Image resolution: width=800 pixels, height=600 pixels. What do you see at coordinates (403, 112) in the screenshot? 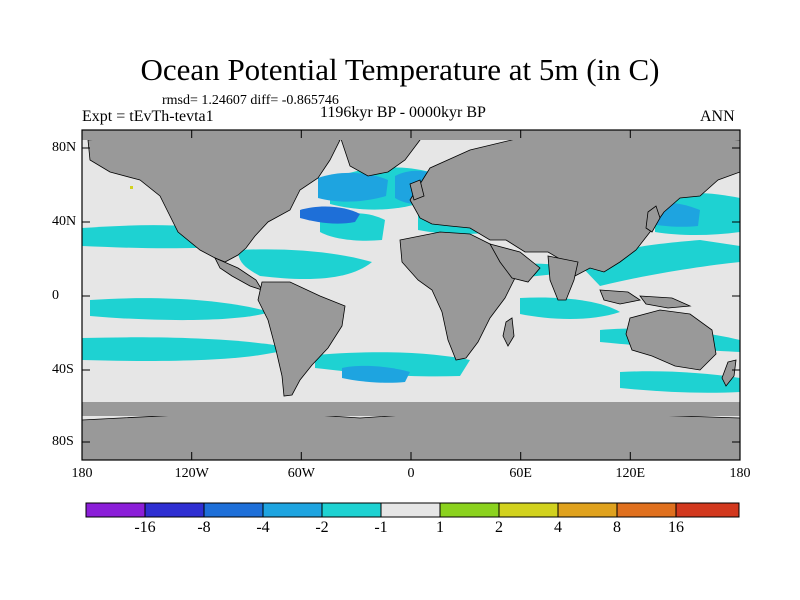
I see `time-period-label: 1196kyr BP - 0000kyr BP` at bounding box center [403, 112].